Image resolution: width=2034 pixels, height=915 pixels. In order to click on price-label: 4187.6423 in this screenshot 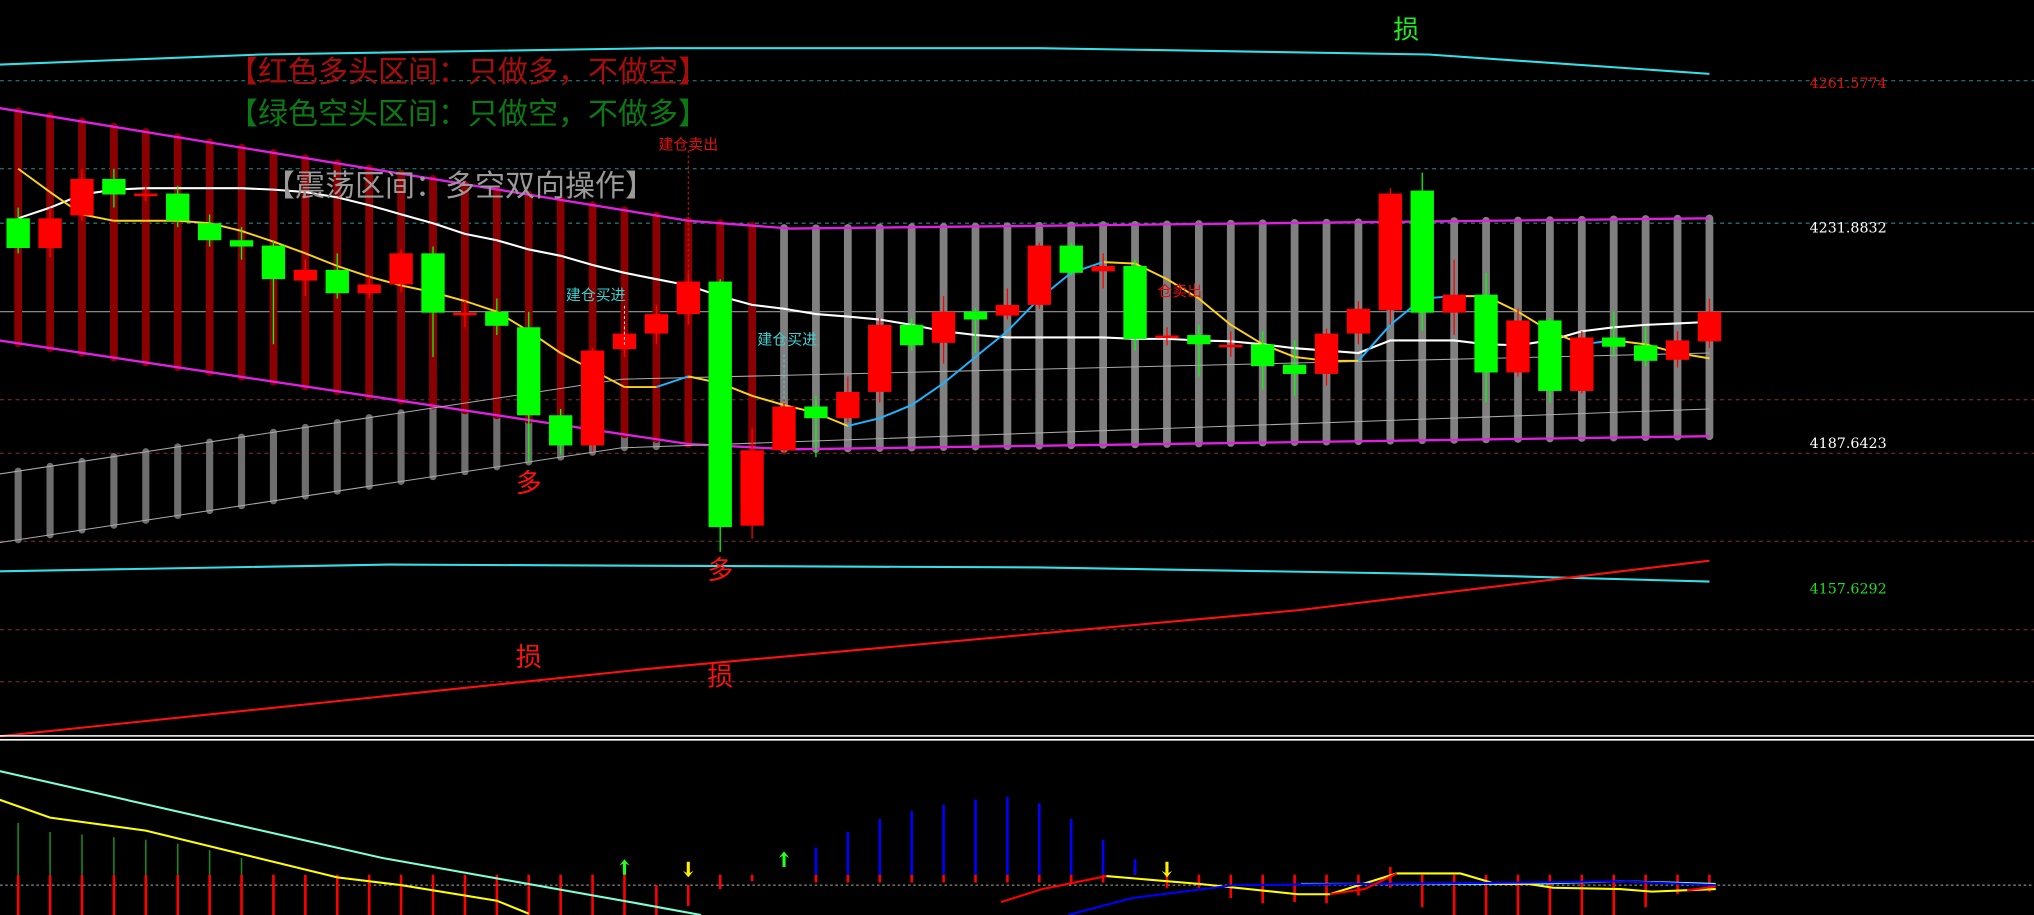, I will do `click(1848, 444)`.